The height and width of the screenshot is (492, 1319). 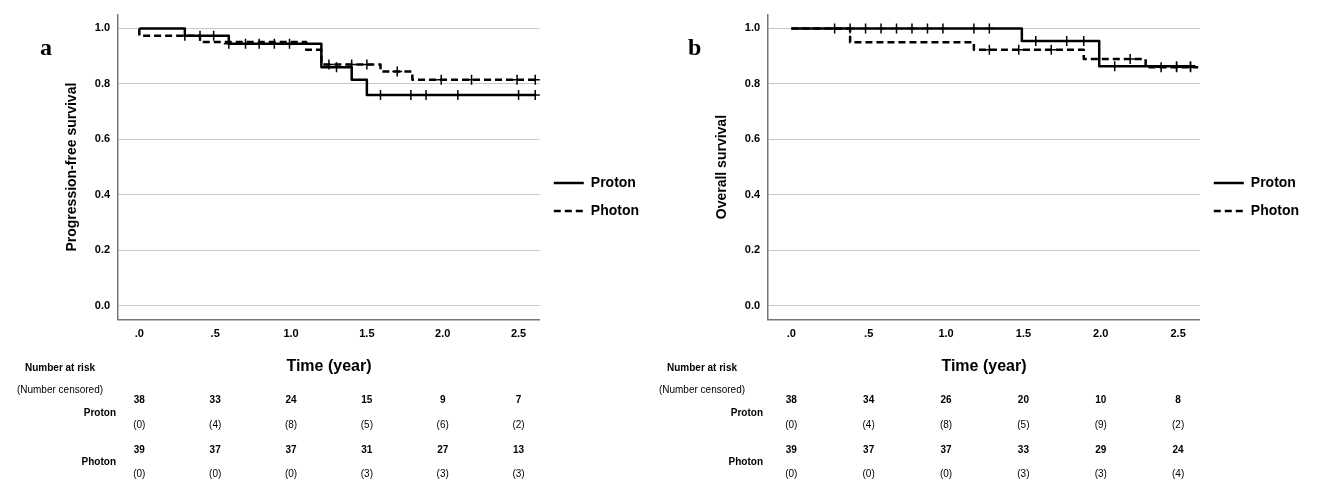 What do you see at coordinates (46, 47) in the screenshot?
I see `text: a` at bounding box center [46, 47].